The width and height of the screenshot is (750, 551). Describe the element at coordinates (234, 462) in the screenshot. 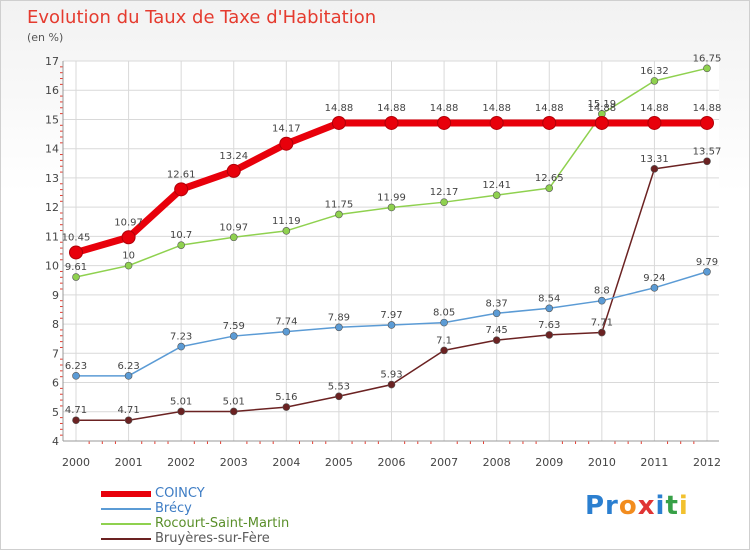

I see `x-tick-label: 2003` at that location.